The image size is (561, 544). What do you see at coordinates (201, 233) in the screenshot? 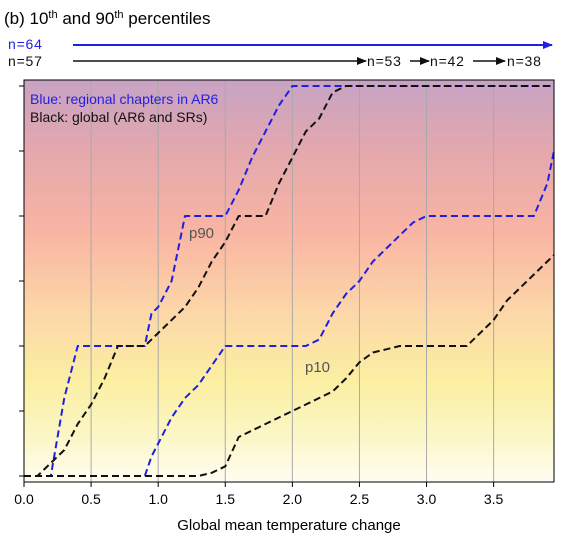
I see `p90-label: p90` at bounding box center [201, 233].